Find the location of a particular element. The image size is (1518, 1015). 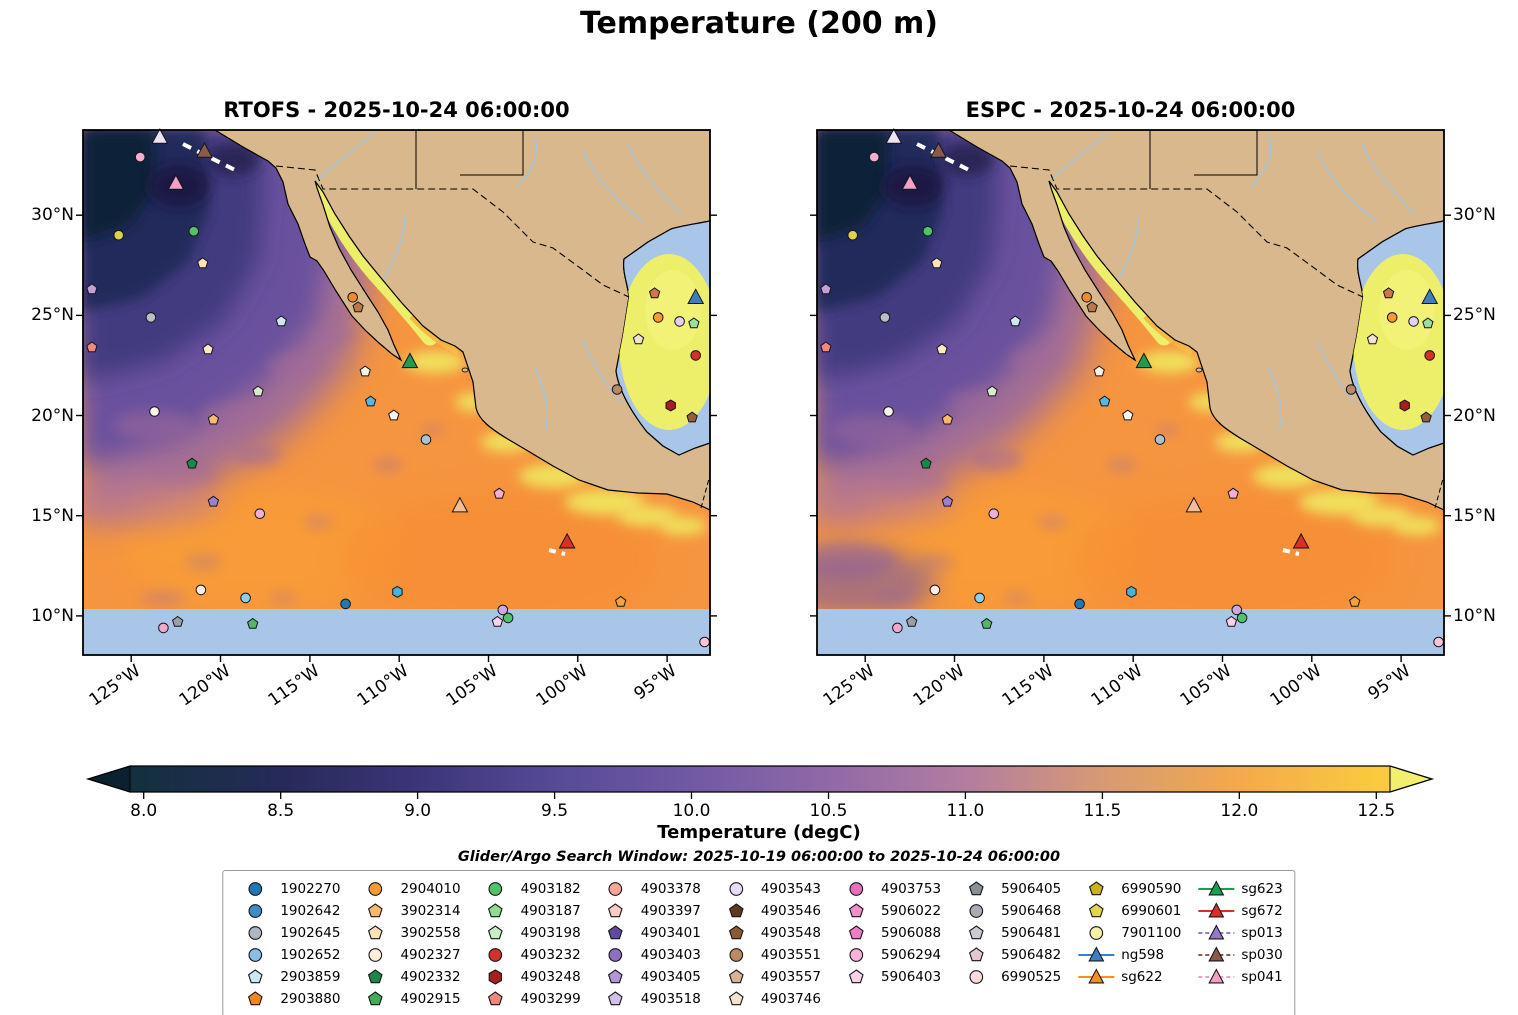

legend-label: 1902652 is located at coordinates (310, 954).